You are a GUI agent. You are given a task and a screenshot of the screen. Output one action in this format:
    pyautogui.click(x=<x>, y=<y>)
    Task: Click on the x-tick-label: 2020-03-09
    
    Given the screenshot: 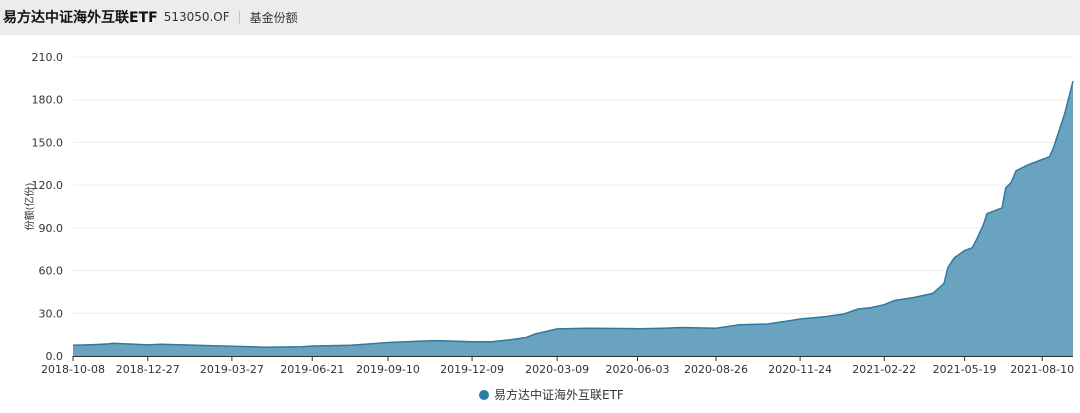 What is the action you would take?
    pyautogui.click(x=557, y=369)
    